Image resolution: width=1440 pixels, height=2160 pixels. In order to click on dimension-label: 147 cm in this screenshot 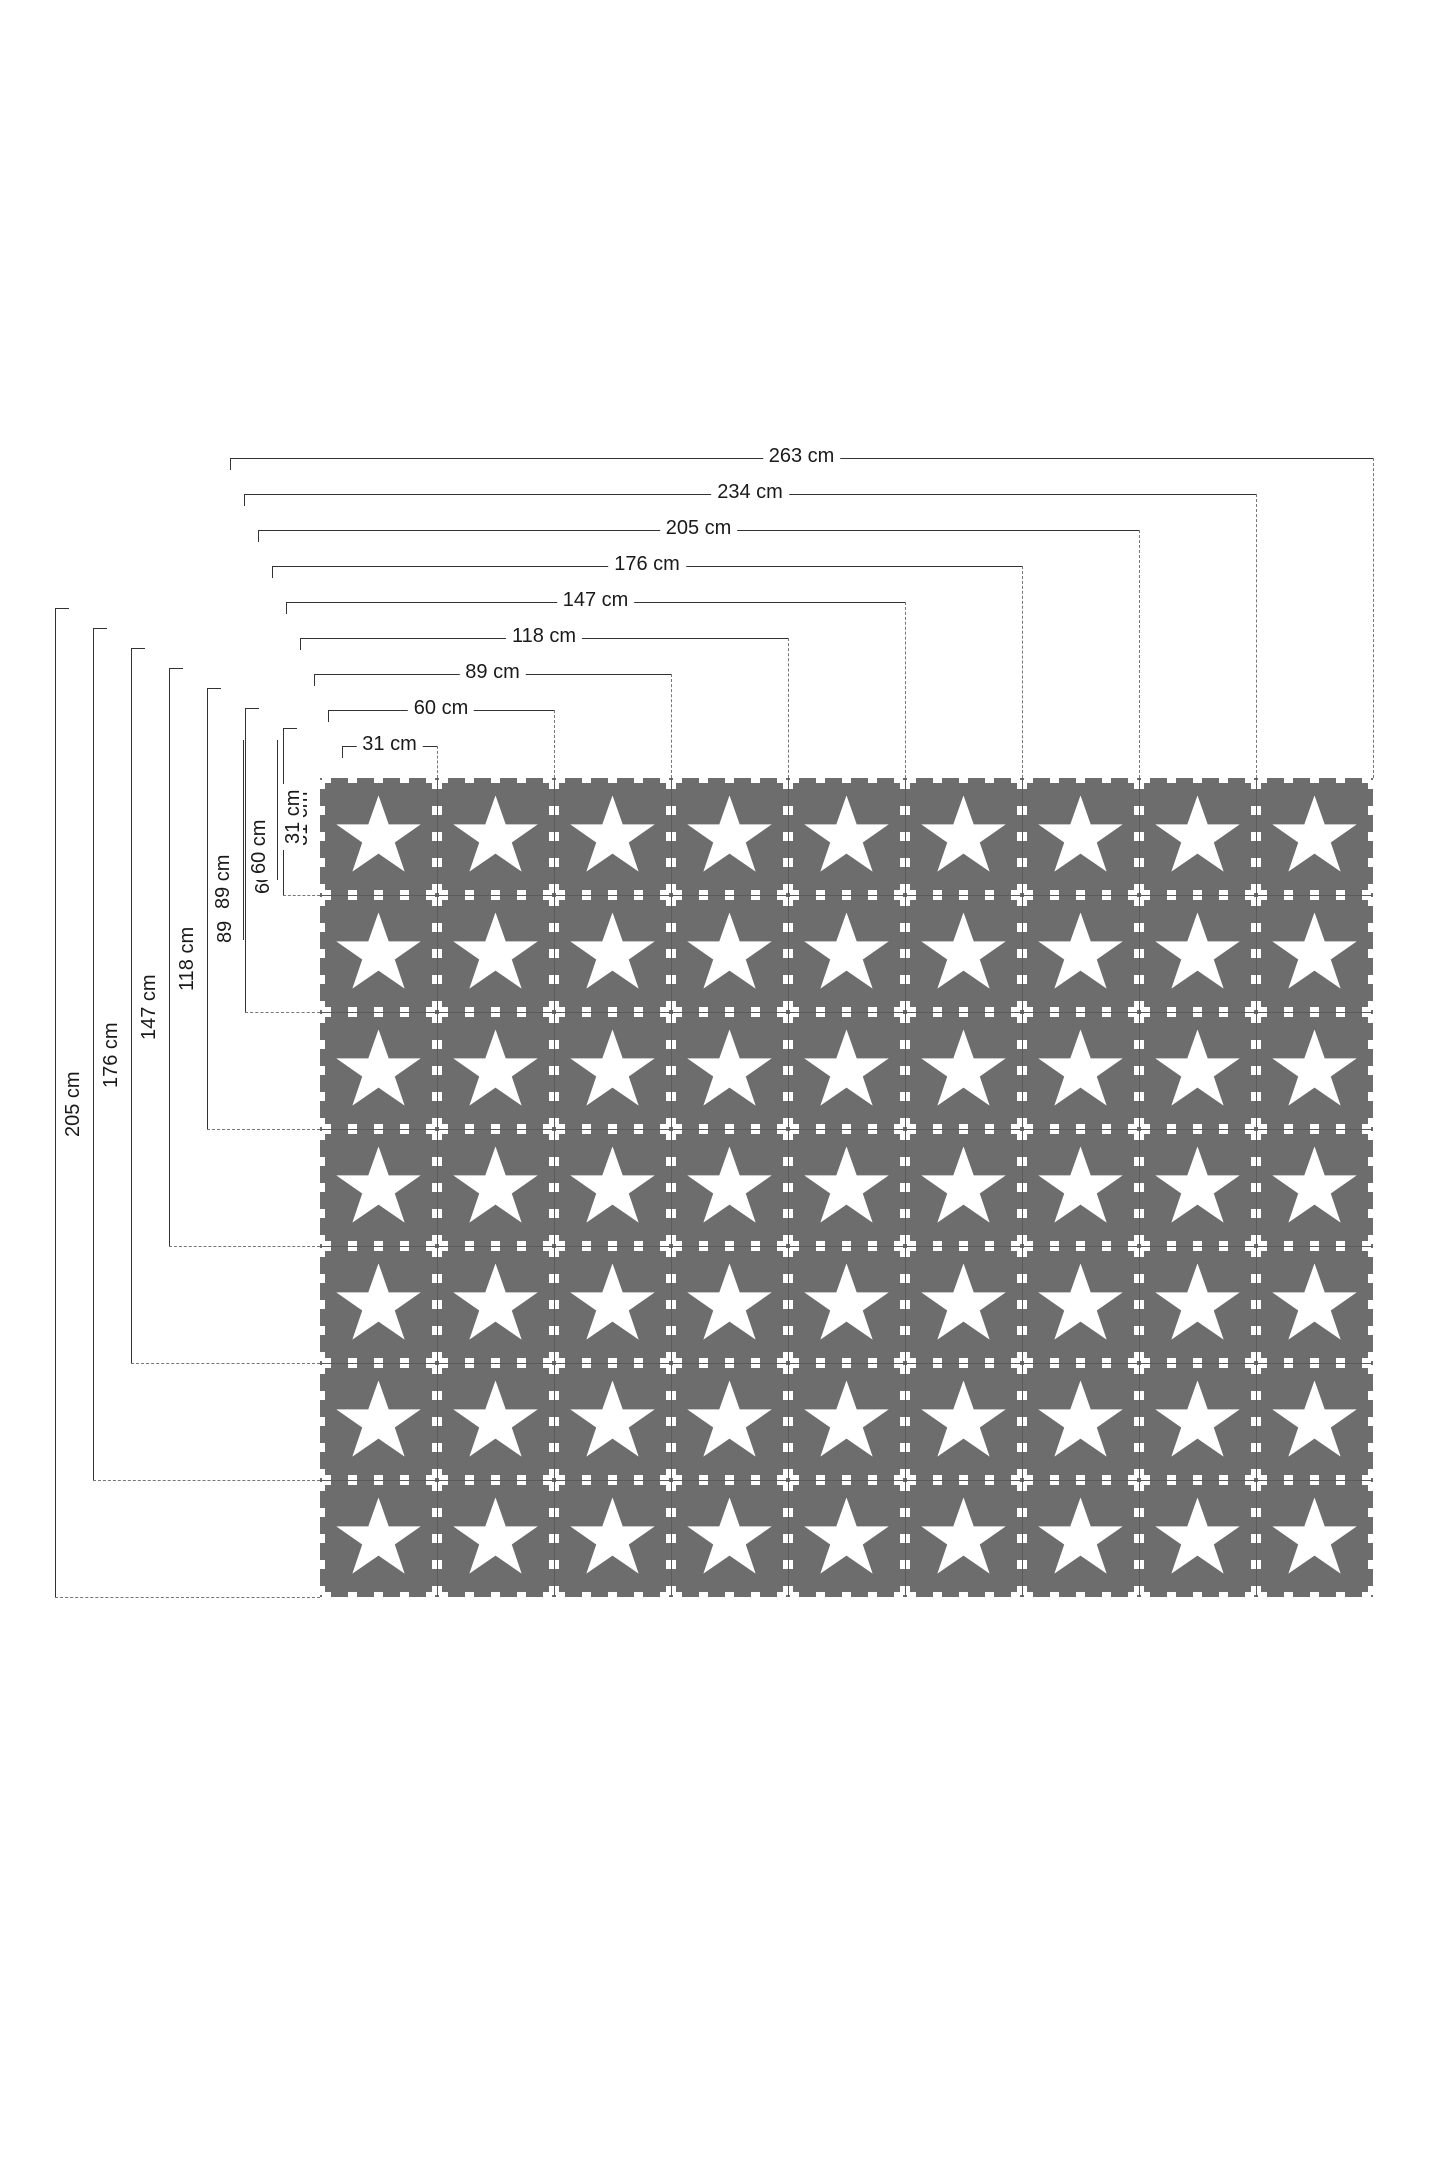, I will do `click(149, 1006)`.